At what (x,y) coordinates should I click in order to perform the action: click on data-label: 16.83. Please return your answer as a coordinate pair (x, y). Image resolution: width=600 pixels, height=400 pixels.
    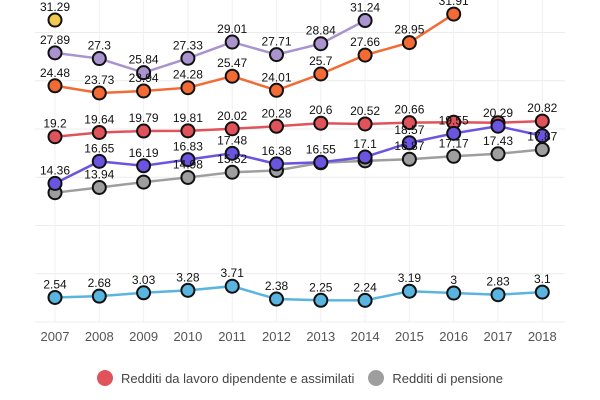
    Looking at the image, I should click on (188, 147).